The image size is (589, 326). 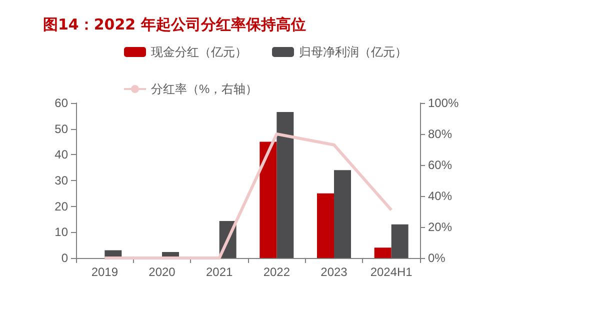 What do you see at coordinates (437, 258) in the screenshot?
I see `y2-tick-label: 0%` at bounding box center [437, 258].